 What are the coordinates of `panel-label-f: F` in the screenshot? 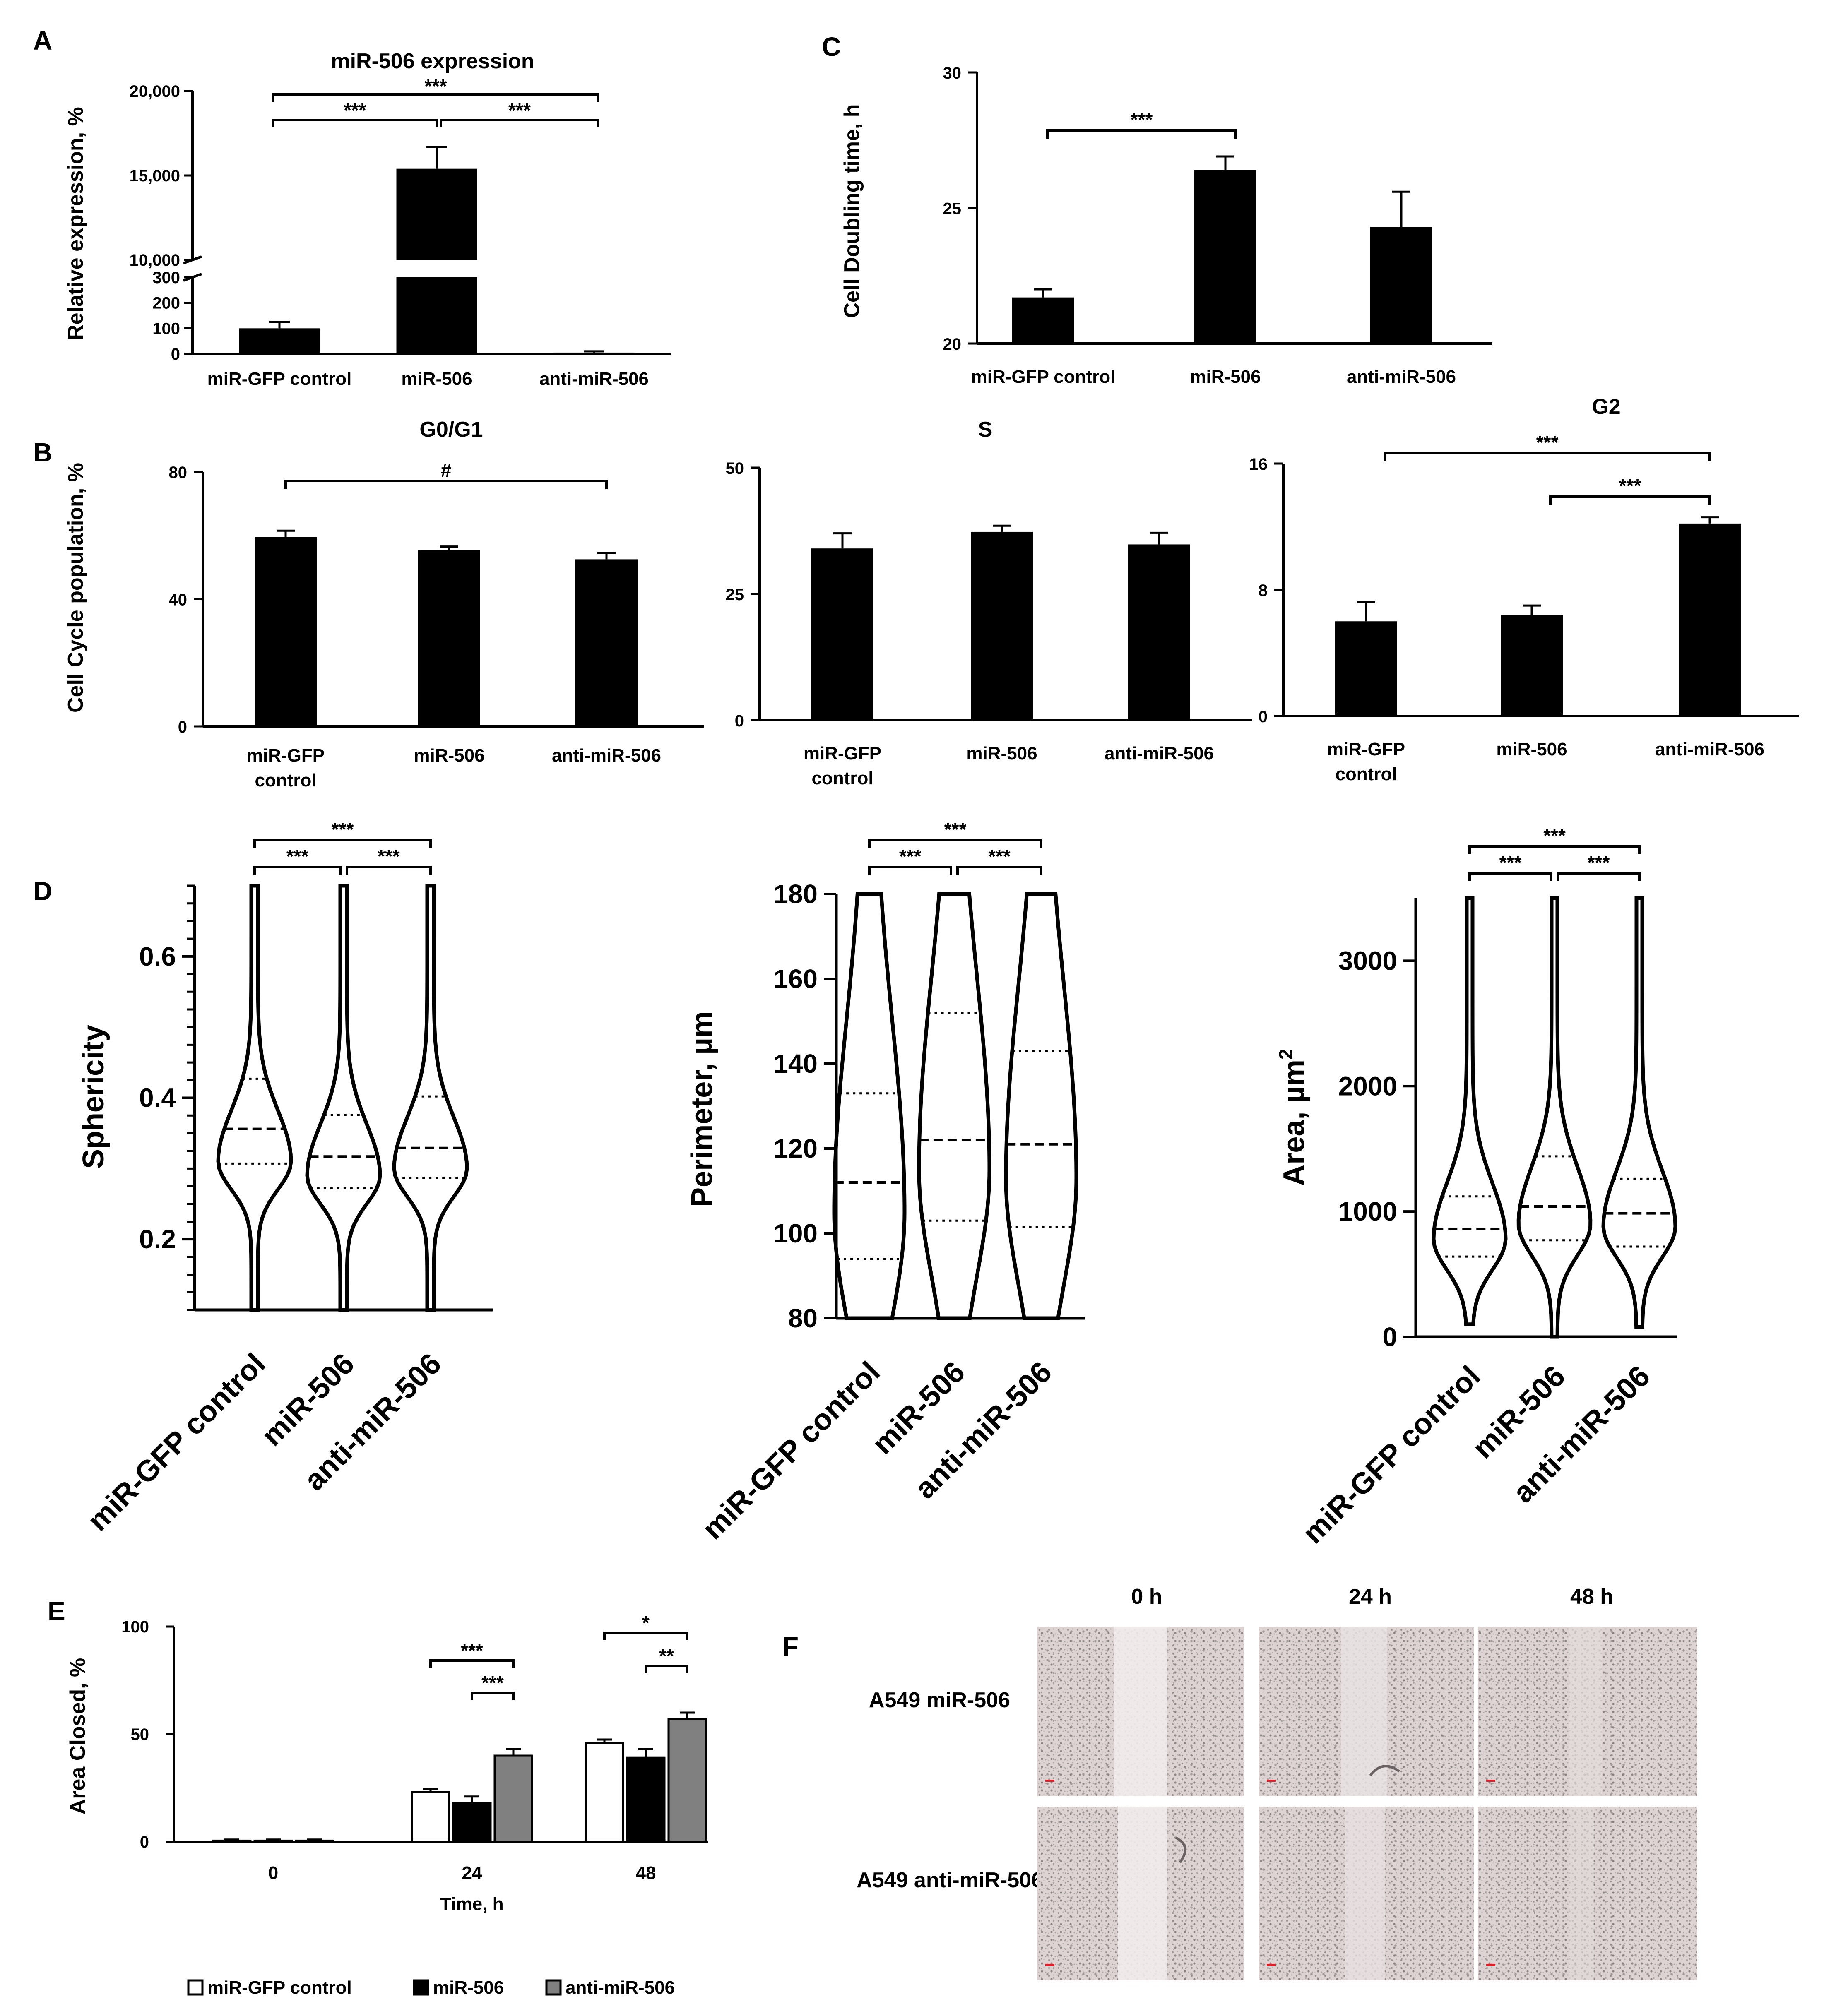 It's located at (790, 1646).